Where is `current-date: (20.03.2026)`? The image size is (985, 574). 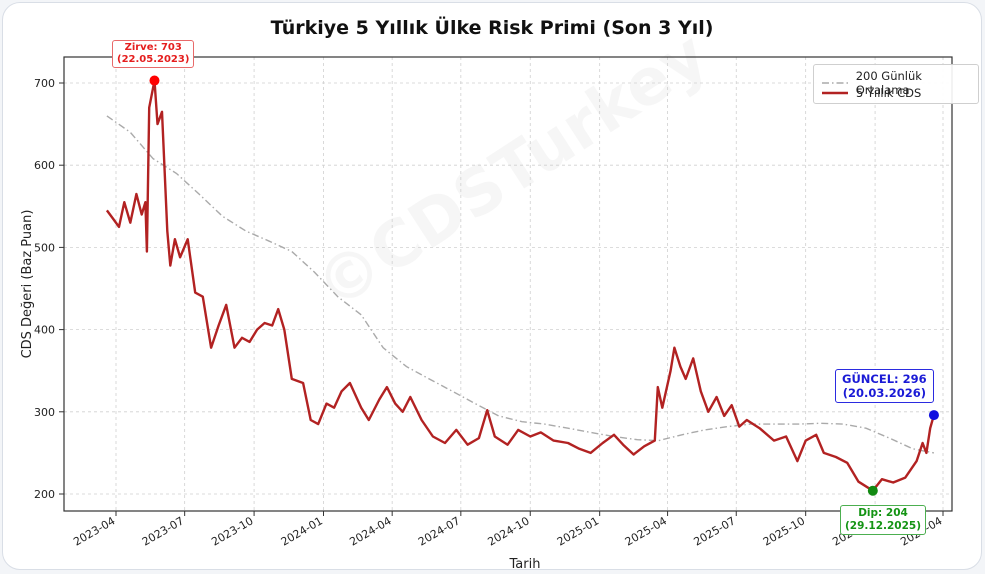
current-date: (20.03.2026) is located at coordinates (884, 393).